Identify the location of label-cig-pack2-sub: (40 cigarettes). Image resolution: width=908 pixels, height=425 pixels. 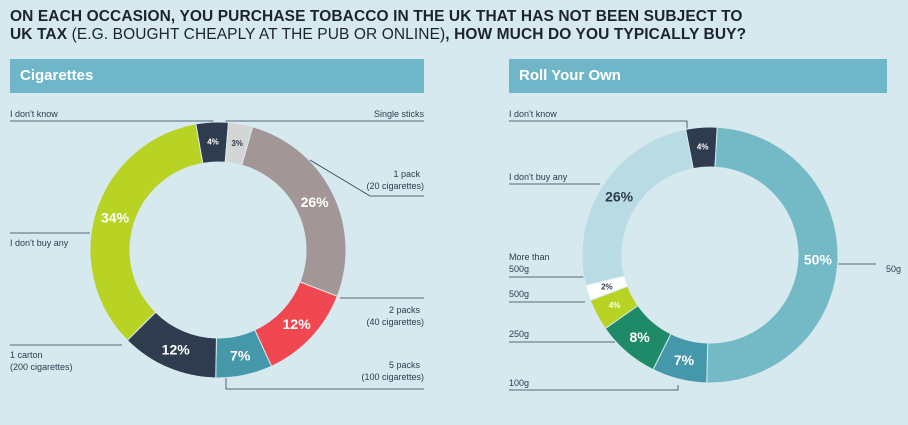
(395, 322).